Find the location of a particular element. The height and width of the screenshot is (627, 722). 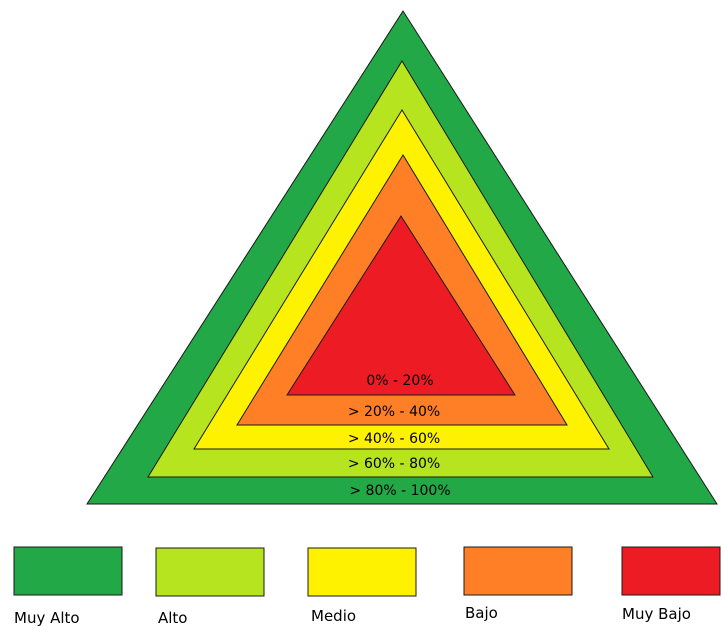

legend-swatch-muy-bajo is located at coordinates (671, 571).